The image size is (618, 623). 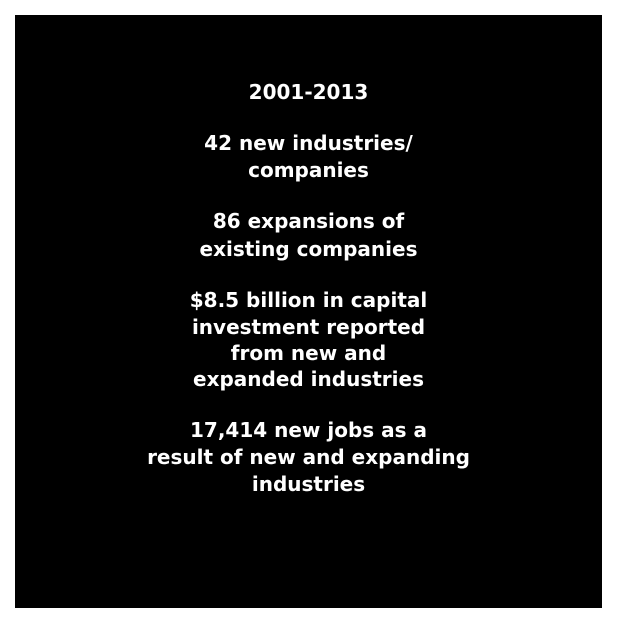 I want to click on stat-line: investment reported, so click(x=308, y=327).